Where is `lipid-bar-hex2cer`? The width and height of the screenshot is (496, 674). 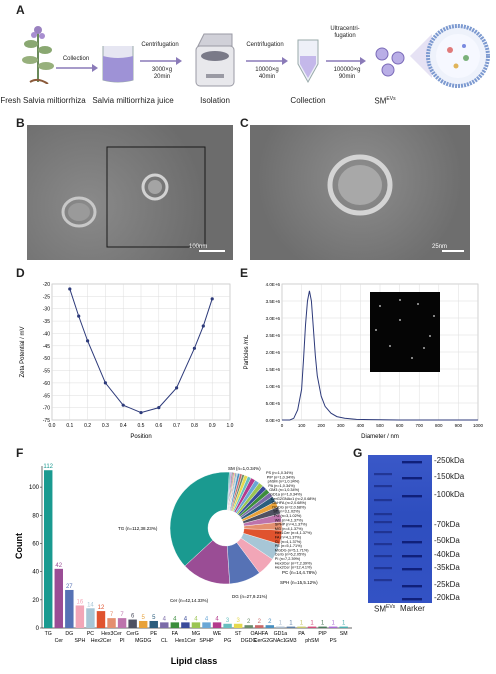
lipid-bar-hex2cer is located at coordinates (101, 619).